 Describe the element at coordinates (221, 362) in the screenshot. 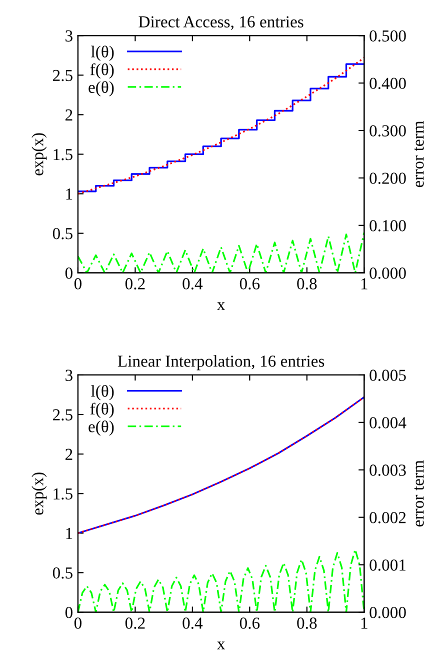

I see `chart-title: Linear Interpolation, 16 entries` at that location.